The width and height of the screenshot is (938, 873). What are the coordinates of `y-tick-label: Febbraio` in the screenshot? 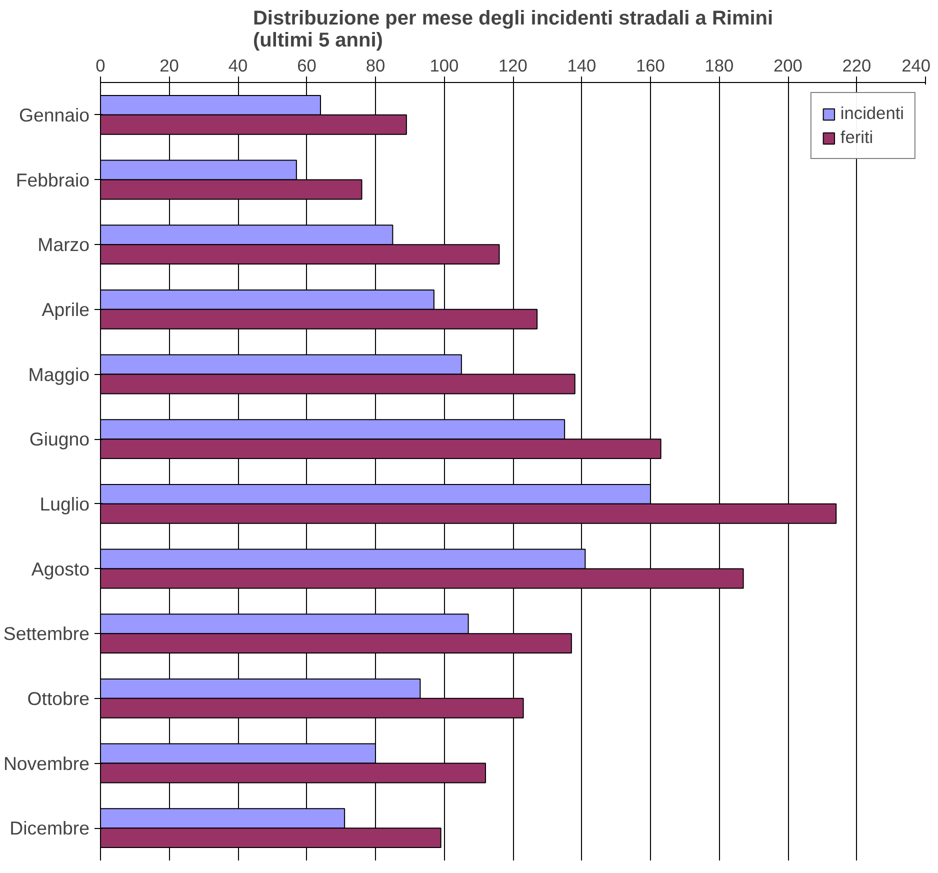 It's located at (53, 179).